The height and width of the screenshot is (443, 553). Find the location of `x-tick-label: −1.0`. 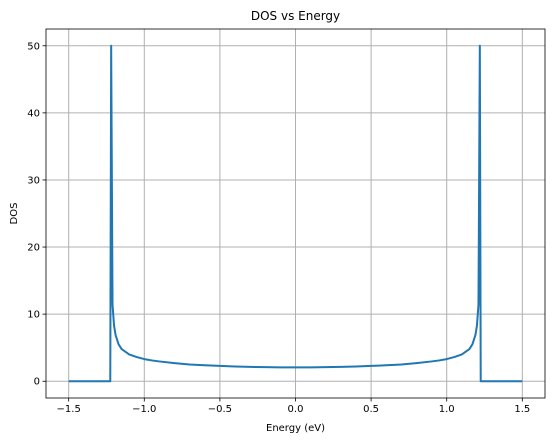

x-tick-label: −1.0 is located at coordinates (144, 409).